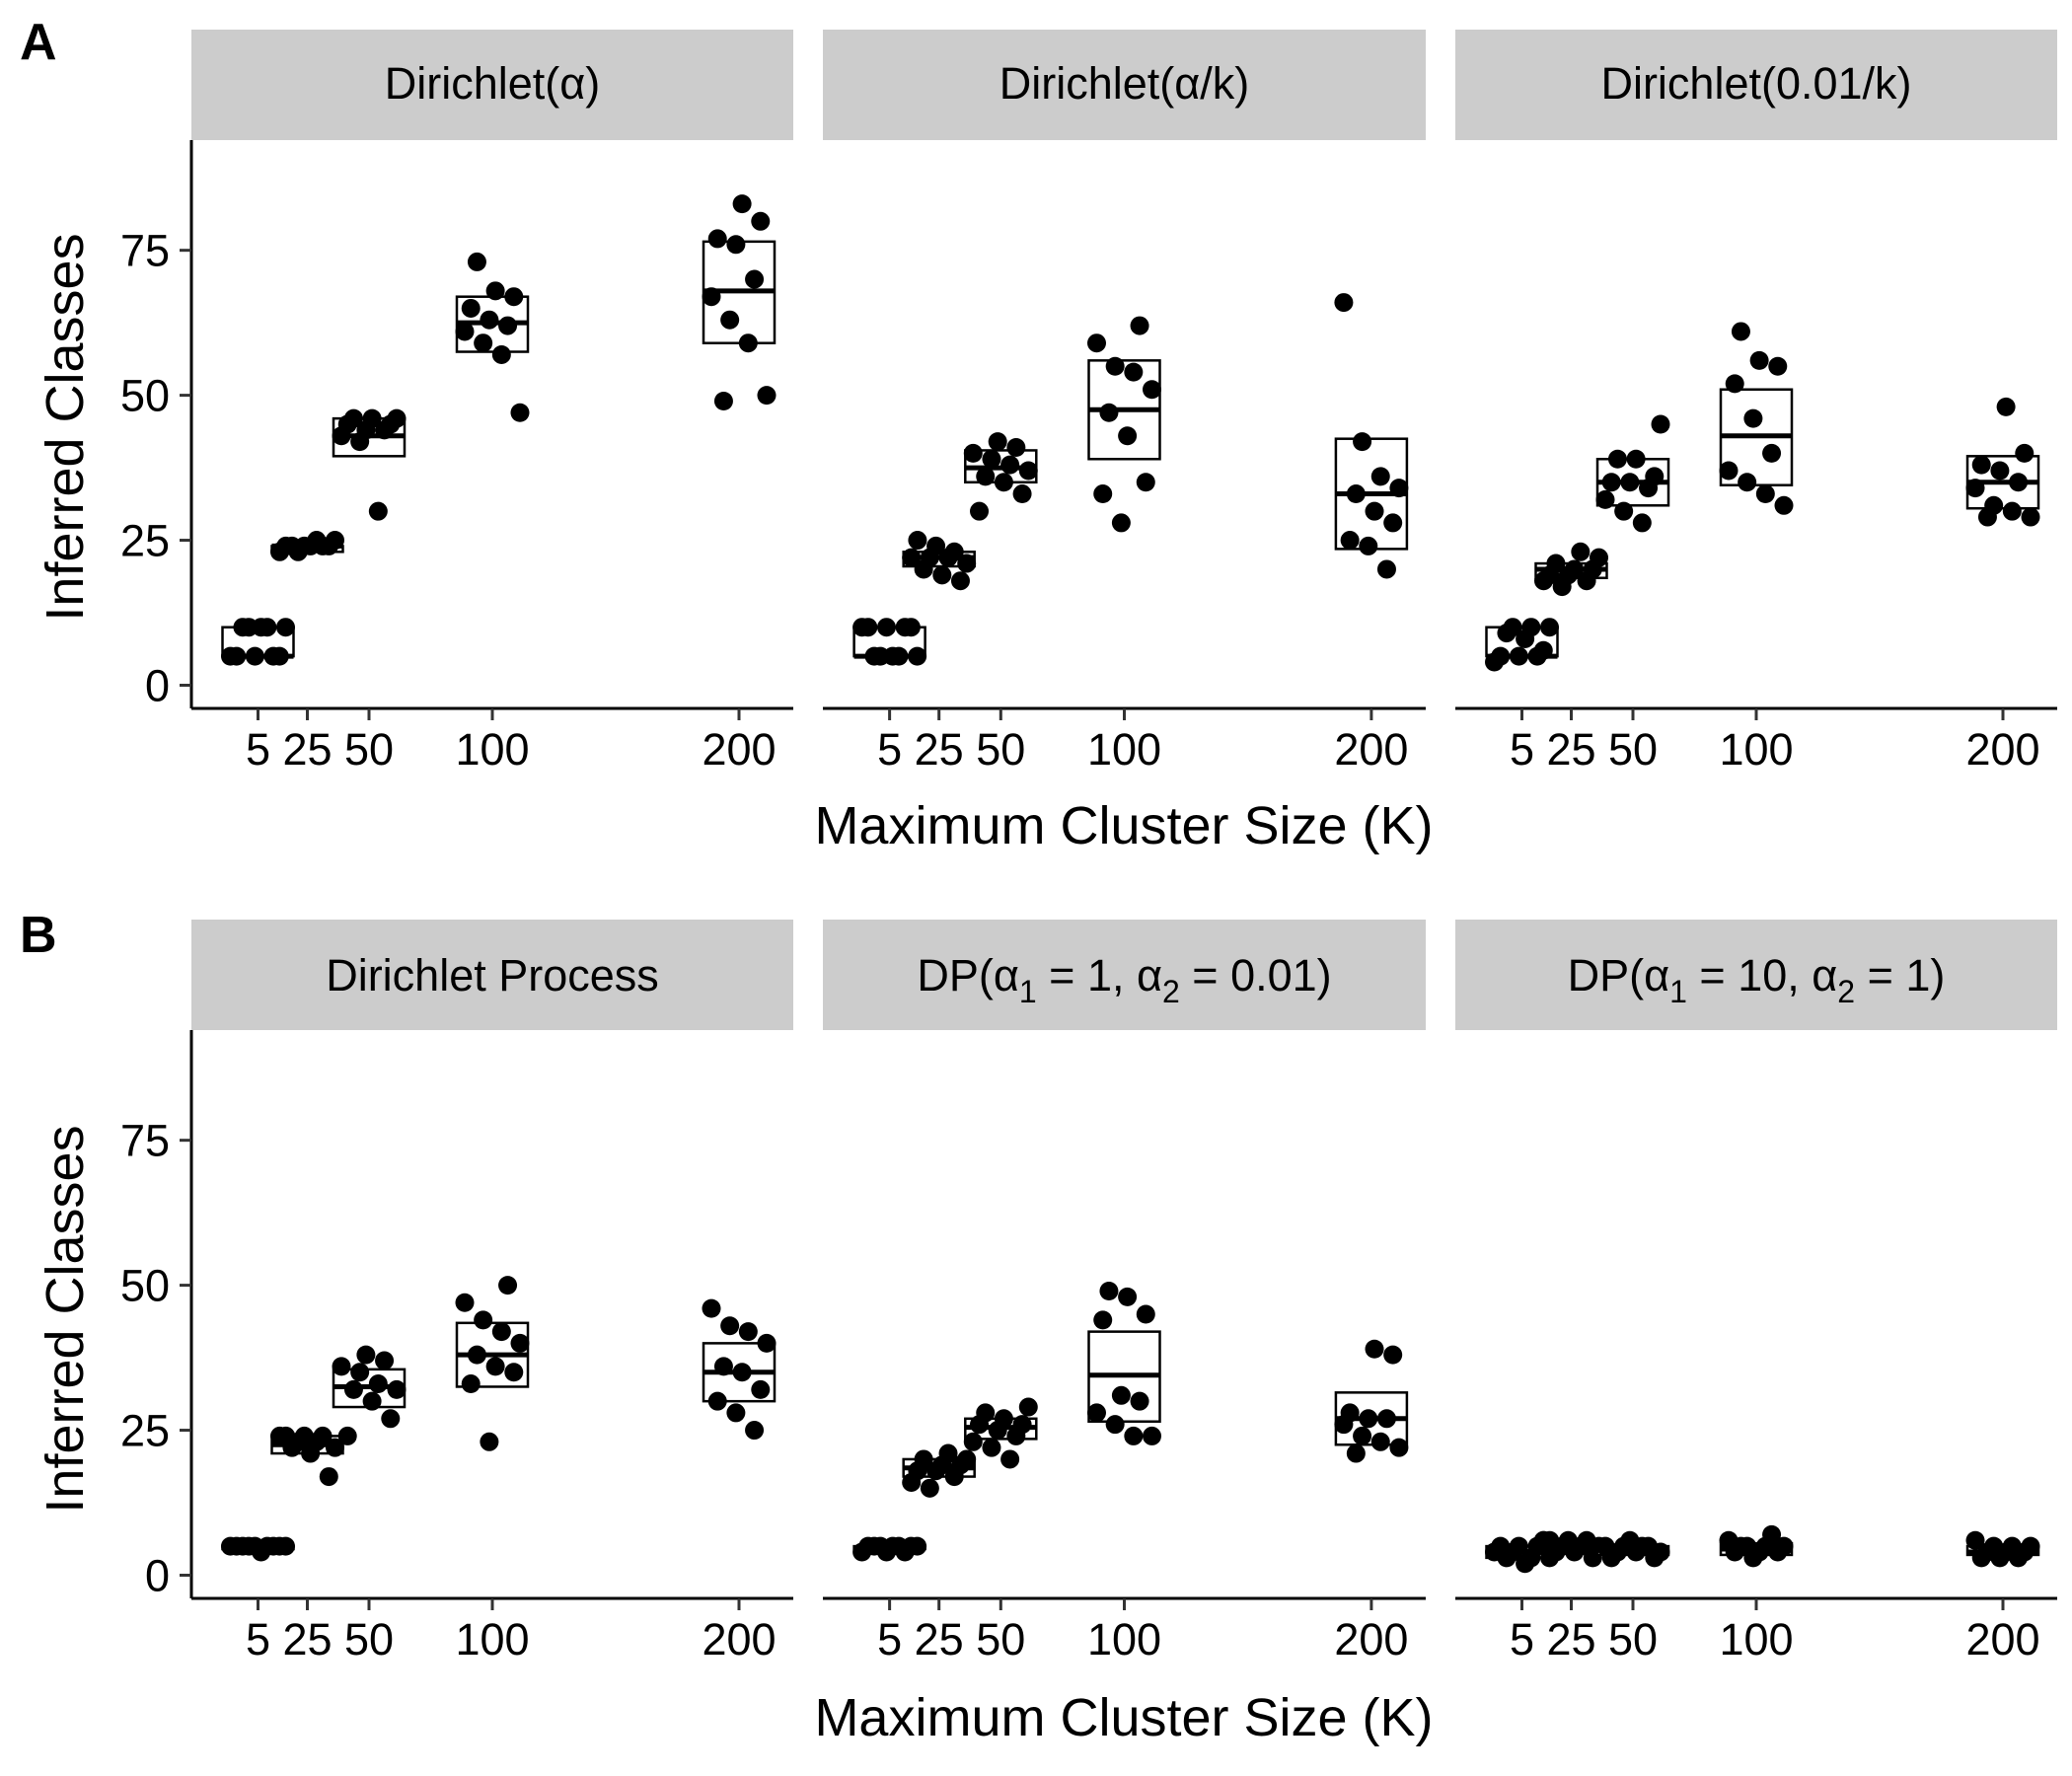 The width and height of the screenshot is (2072, 1776). What do you see at coordinates (1125, 1473) in the screenshot?
I see `panel-2-2: 5 25 50 100 200` at bounding box center [1125, 1473].